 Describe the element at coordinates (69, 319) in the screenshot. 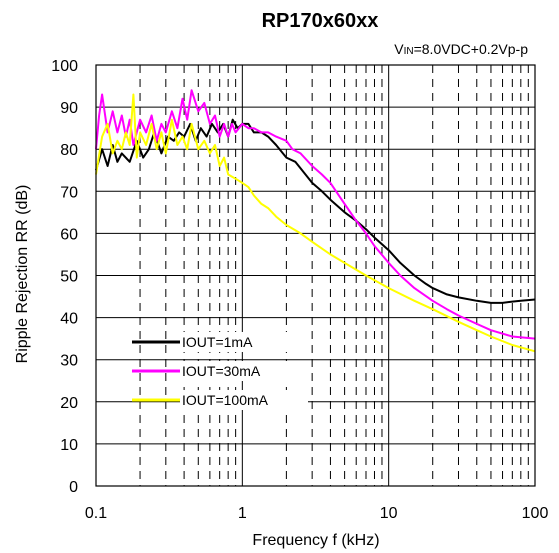

I see `y-tick-label: 40` at that location.